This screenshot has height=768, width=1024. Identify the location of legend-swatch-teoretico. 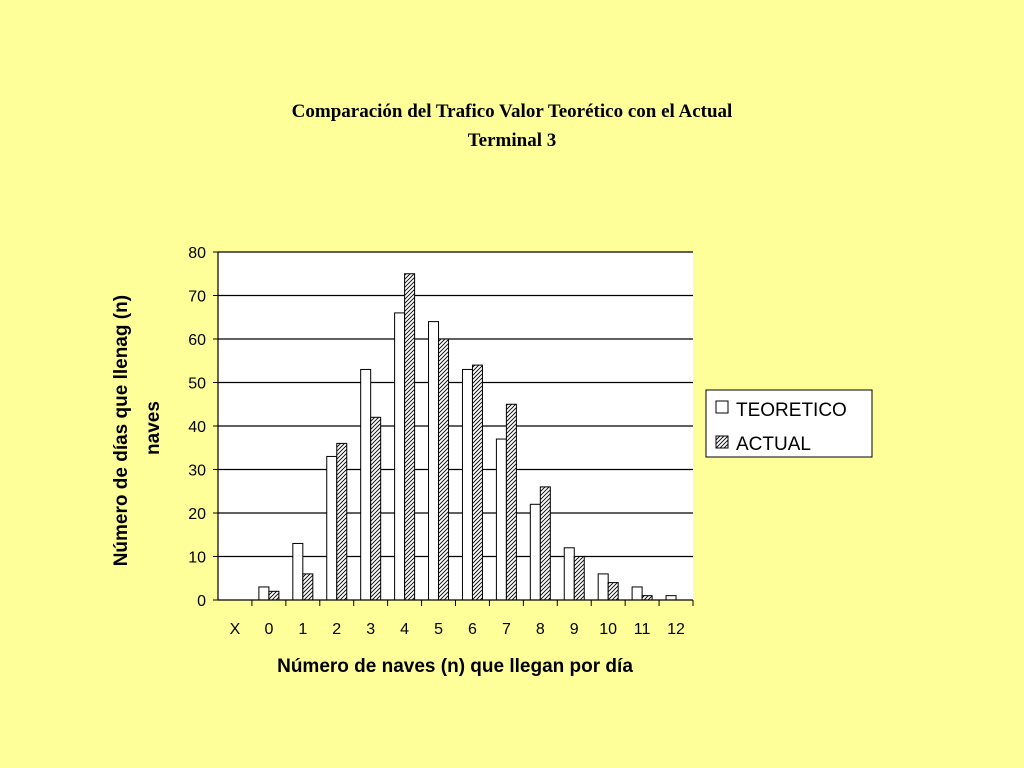
(722, 407).